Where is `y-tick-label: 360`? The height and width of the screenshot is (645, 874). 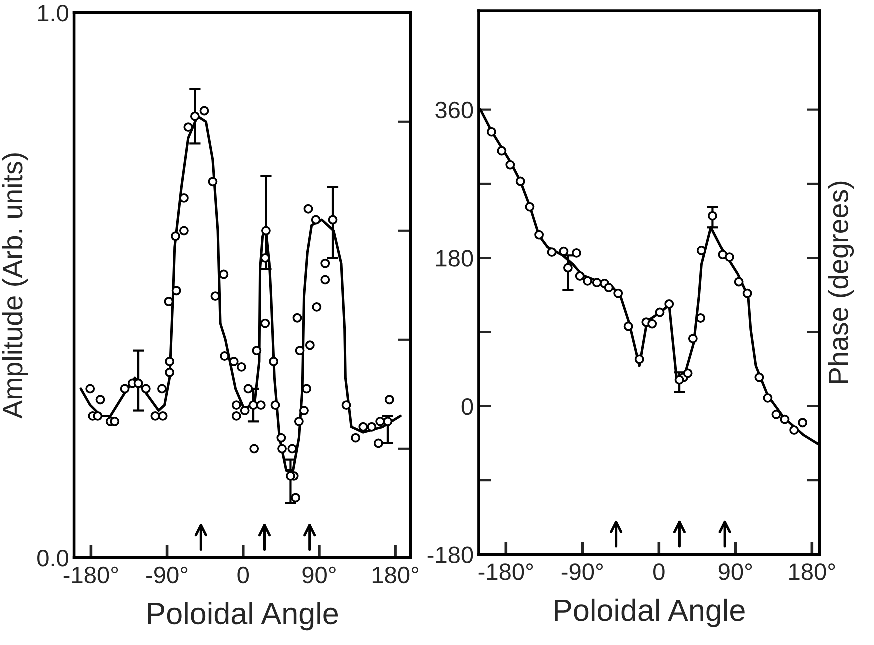 y-tick-label: 360 is located at coordinates (455, 110).